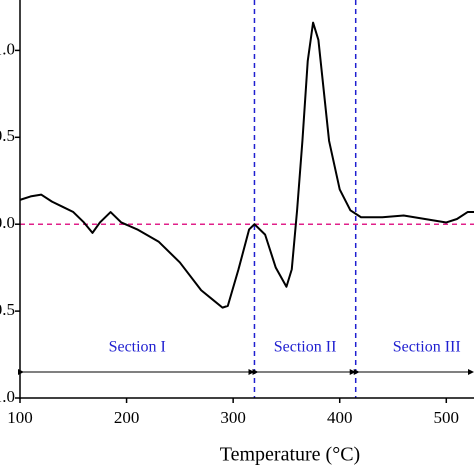 The height and width of the screenshot is (474, 474). I want to click on section-label: Section II, so click(305, 347).